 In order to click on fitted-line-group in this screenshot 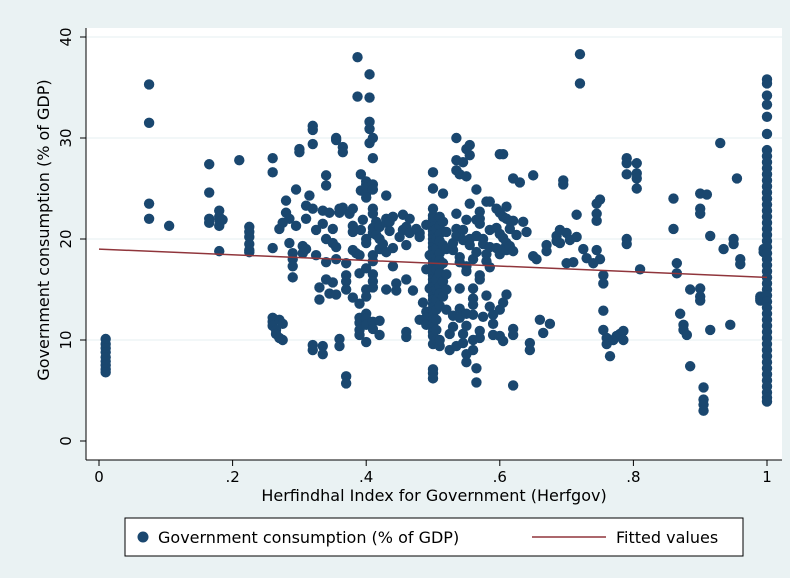, I will do `click(433, 263)`.